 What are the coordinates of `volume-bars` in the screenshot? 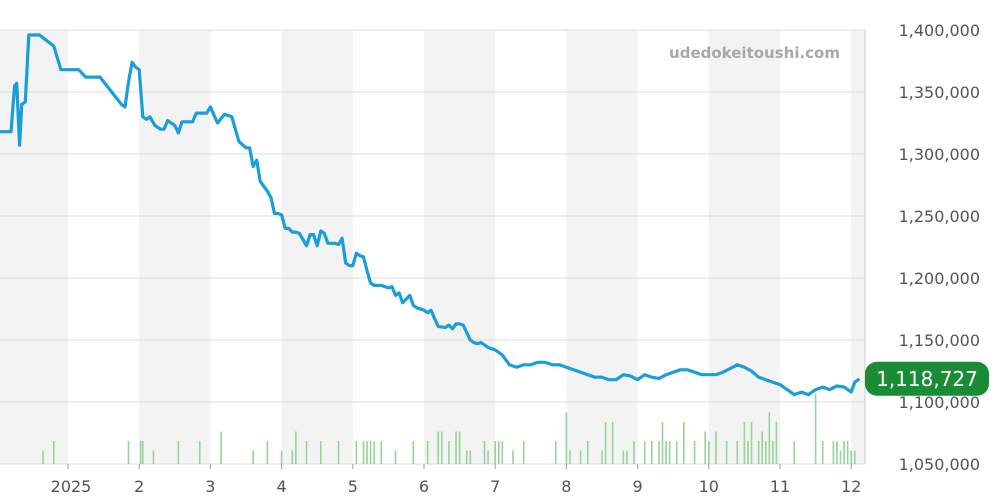 It's located at (449, 428).